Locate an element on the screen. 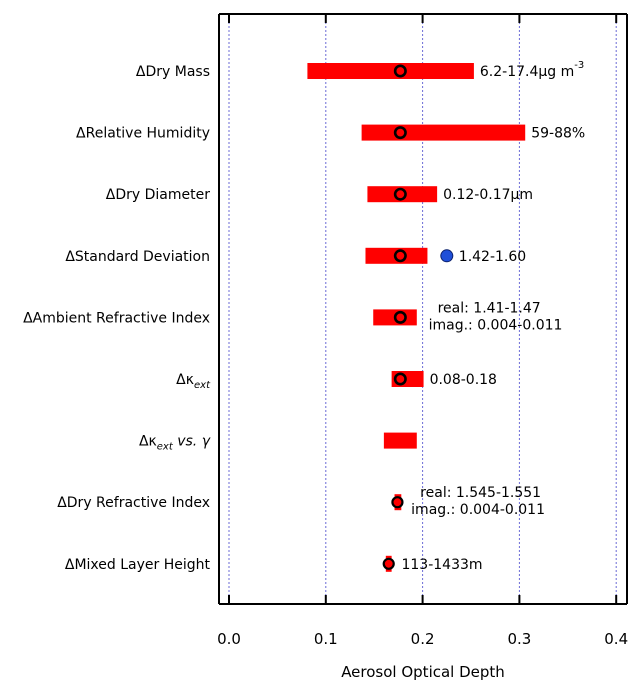  category-main: ΔDry Mass is located at coordinates (173, 72).